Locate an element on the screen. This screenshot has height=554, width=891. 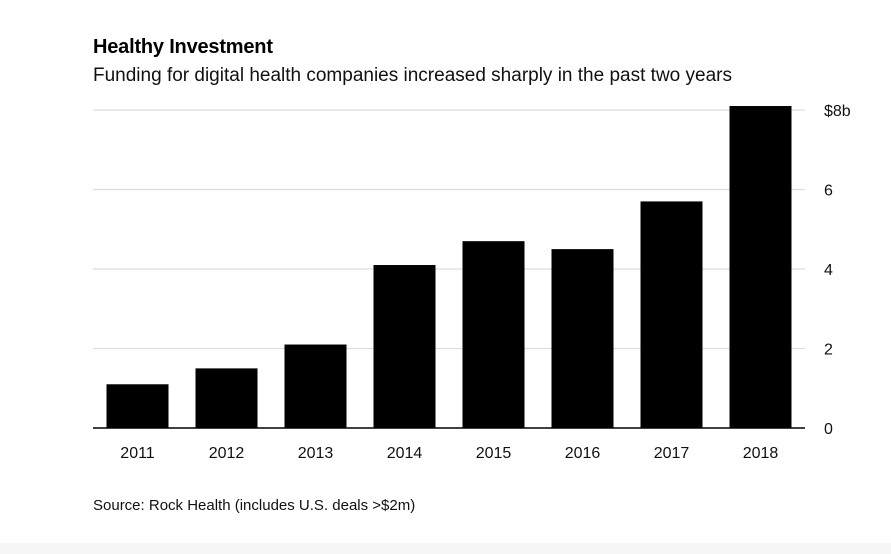
x-tick-label: 2018 is located at coordinates (761, 453).